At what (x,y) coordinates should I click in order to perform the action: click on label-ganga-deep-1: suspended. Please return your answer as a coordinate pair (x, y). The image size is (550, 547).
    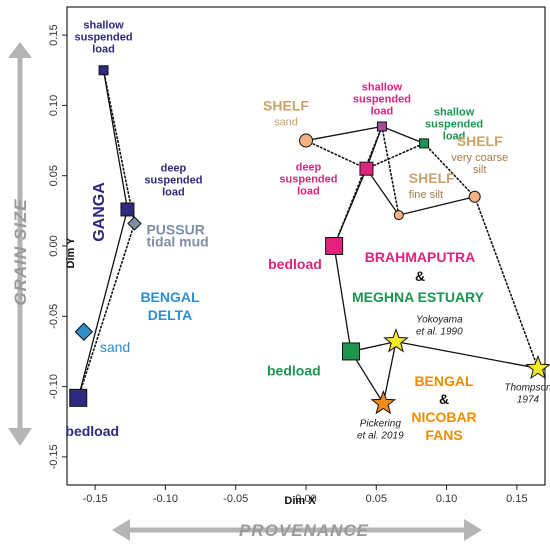
    Looking at the image, I should click on (173, 180).